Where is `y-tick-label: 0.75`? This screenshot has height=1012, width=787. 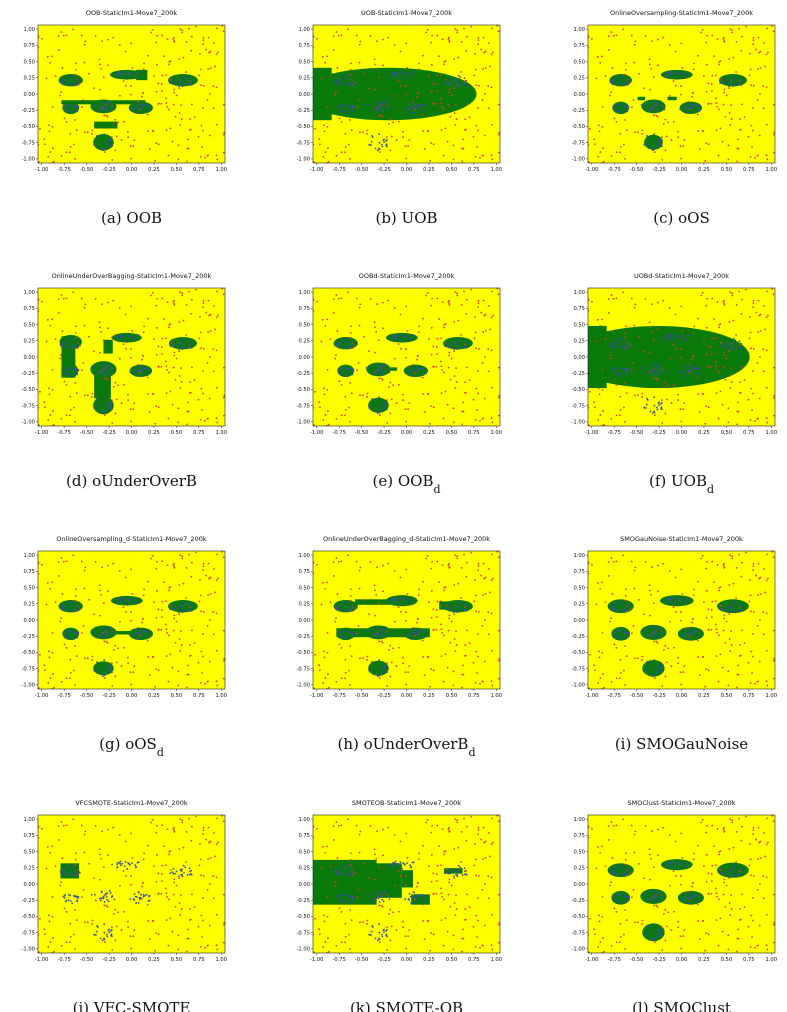 y-tick-label: 0.75 is located at coordinates (304, 836).